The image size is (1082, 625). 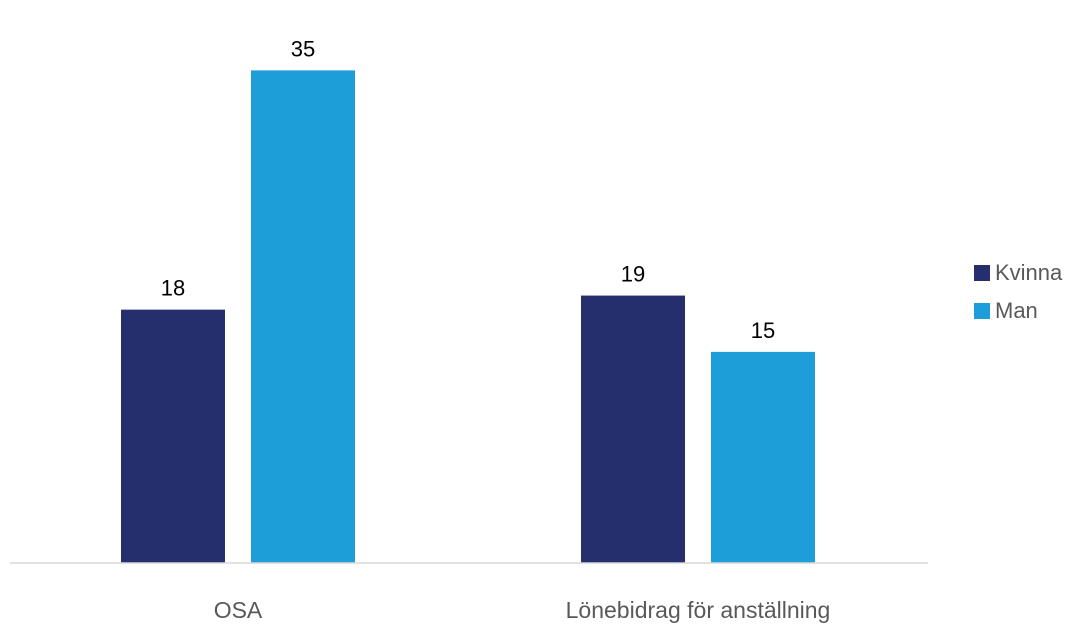 I want to click on legend-label-man: Man, so click(x=1016, y=310).